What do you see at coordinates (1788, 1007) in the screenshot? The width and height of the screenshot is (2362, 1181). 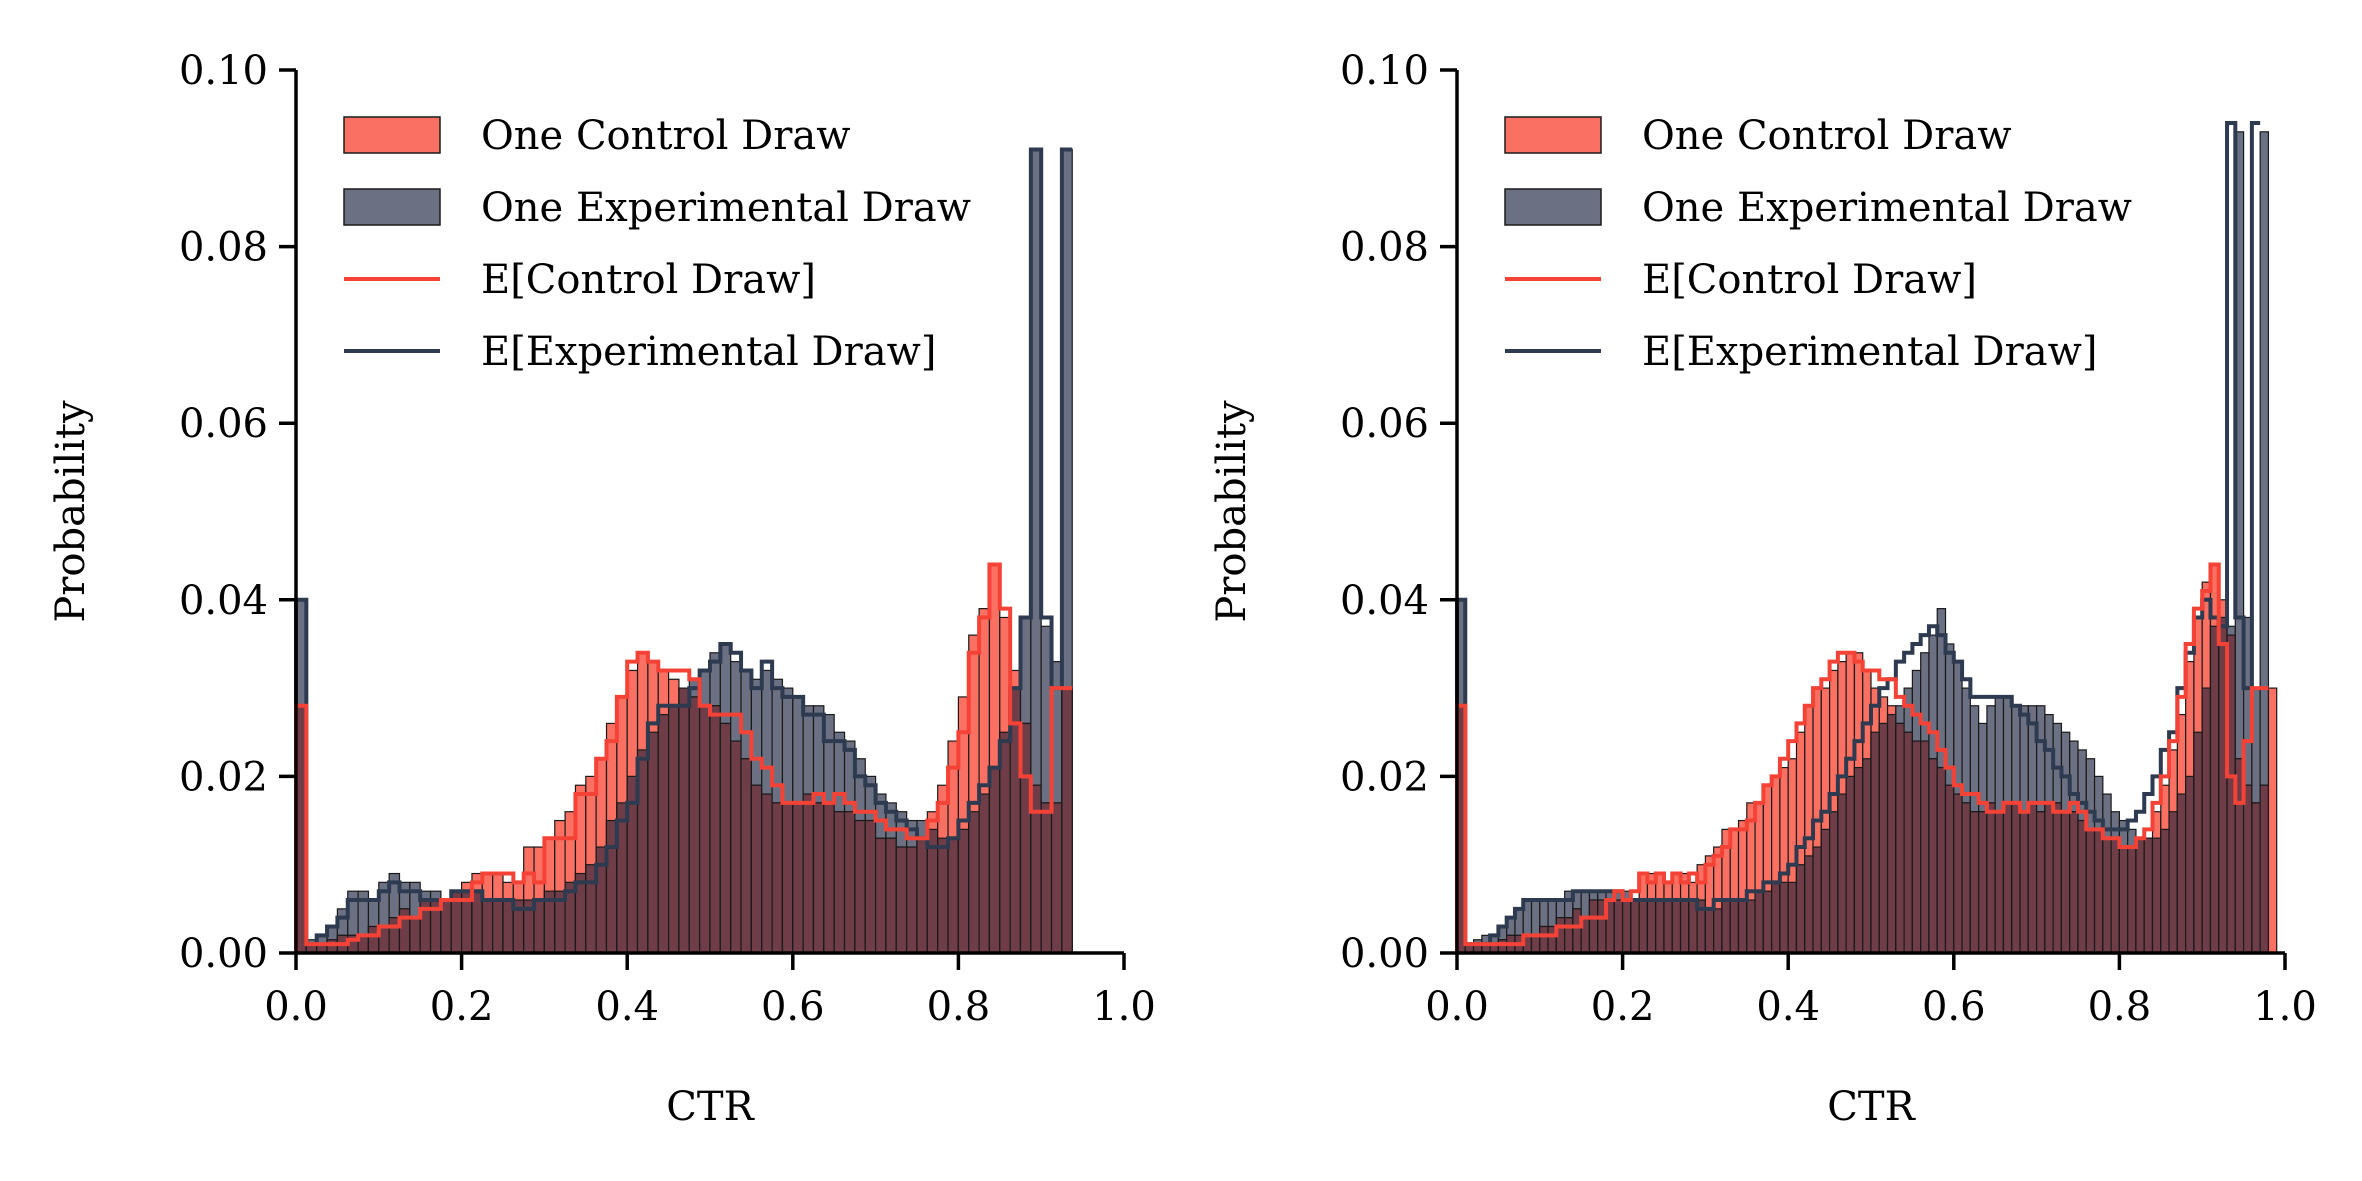 I see `x-tick-label: 0.4` at bounding box center [1788, 1007].